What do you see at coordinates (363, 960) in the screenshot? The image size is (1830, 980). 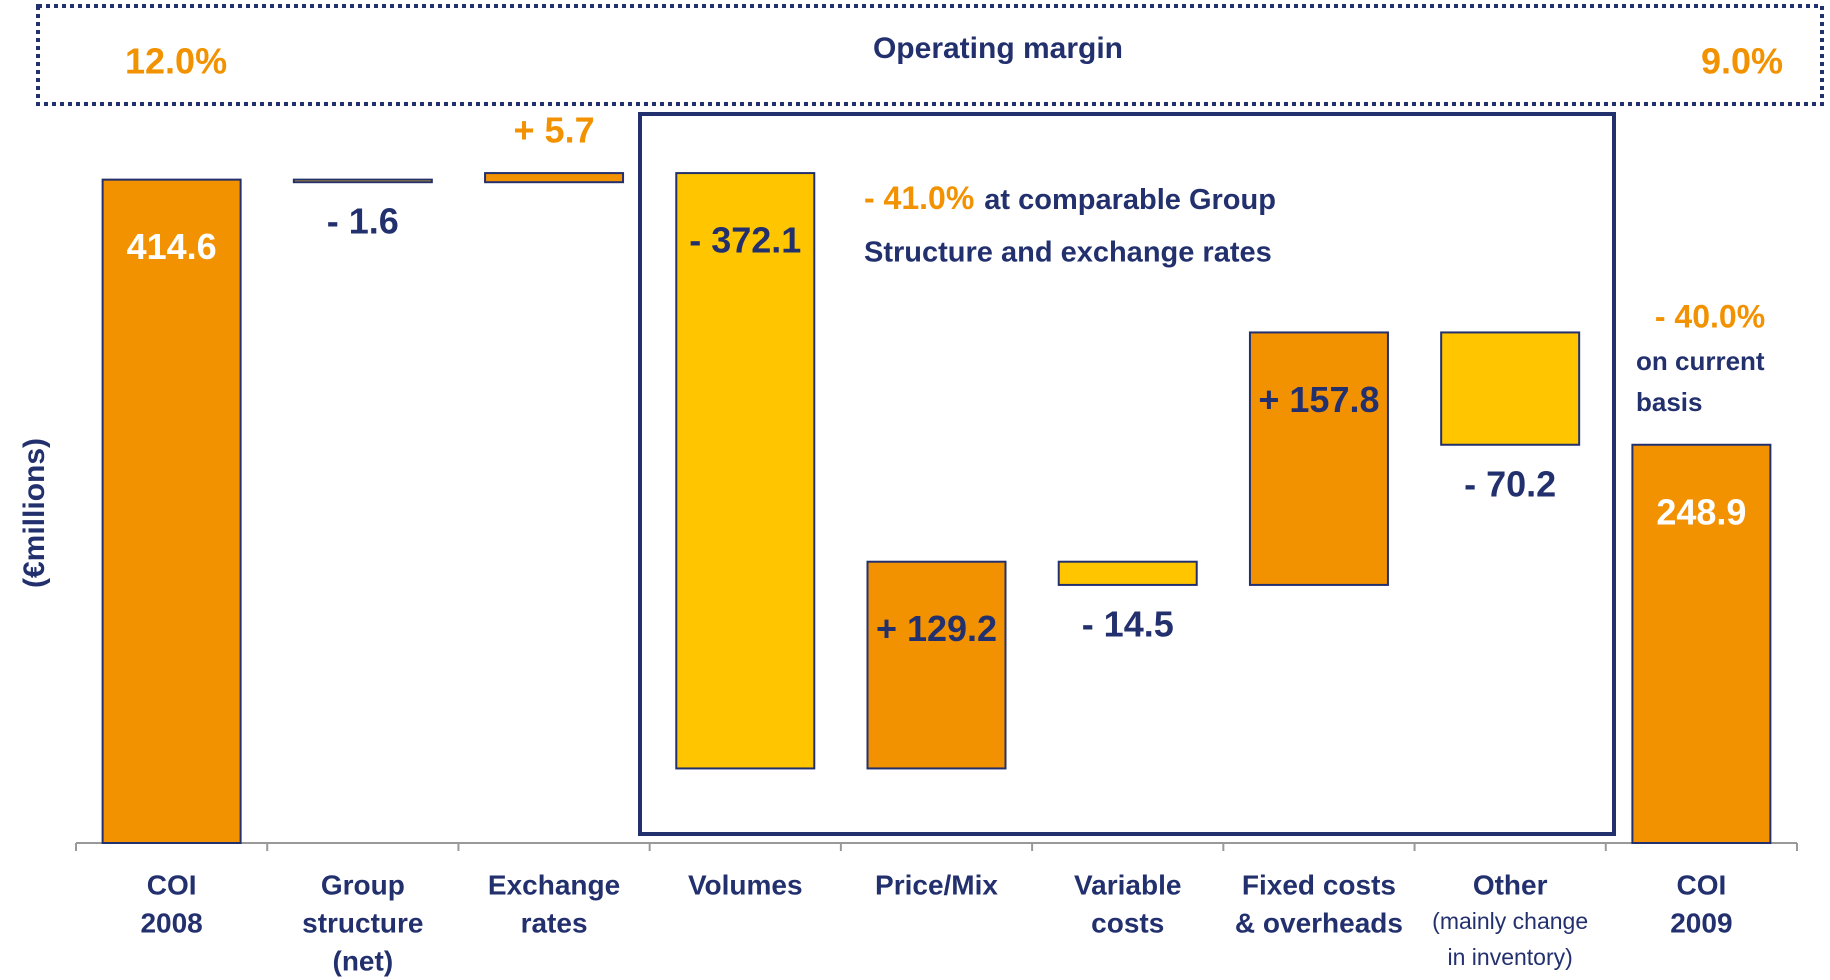 I see `x-tick-label: (net)` at bounding box center [363, 960].